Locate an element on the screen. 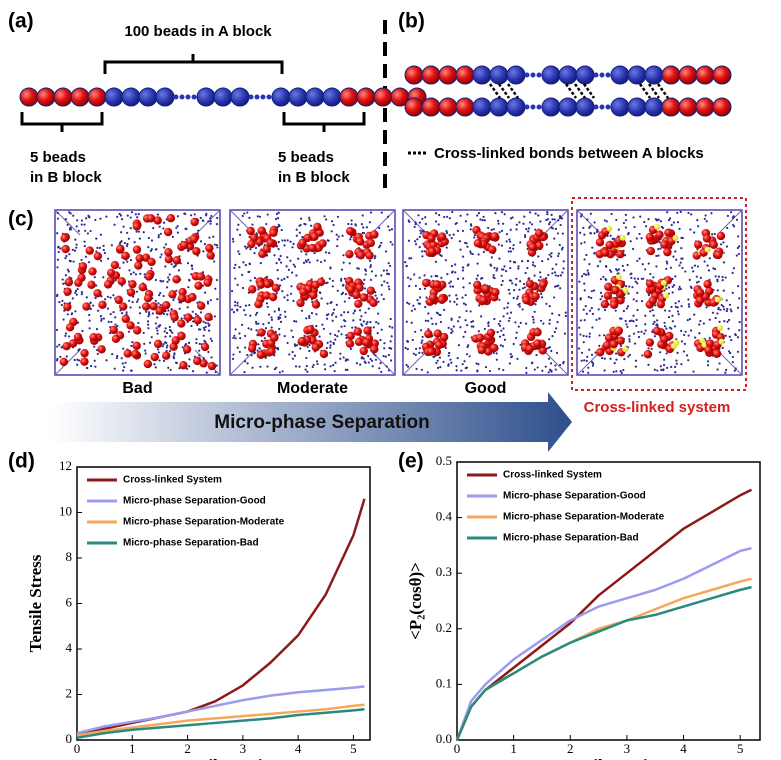  y-tick-label: 8 is located at coordinates (69, 556).